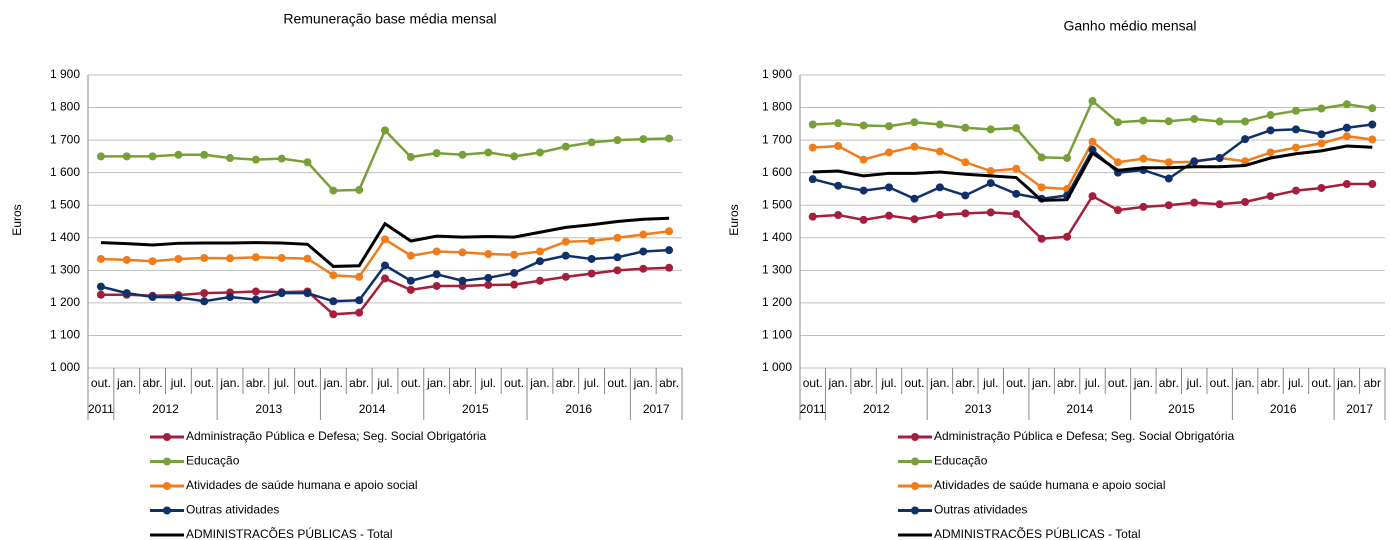  What do you see at coordinates (1079, 409) in the screenshot?
I see `x-group-label: 2014` at bounding box center [1079, 409].